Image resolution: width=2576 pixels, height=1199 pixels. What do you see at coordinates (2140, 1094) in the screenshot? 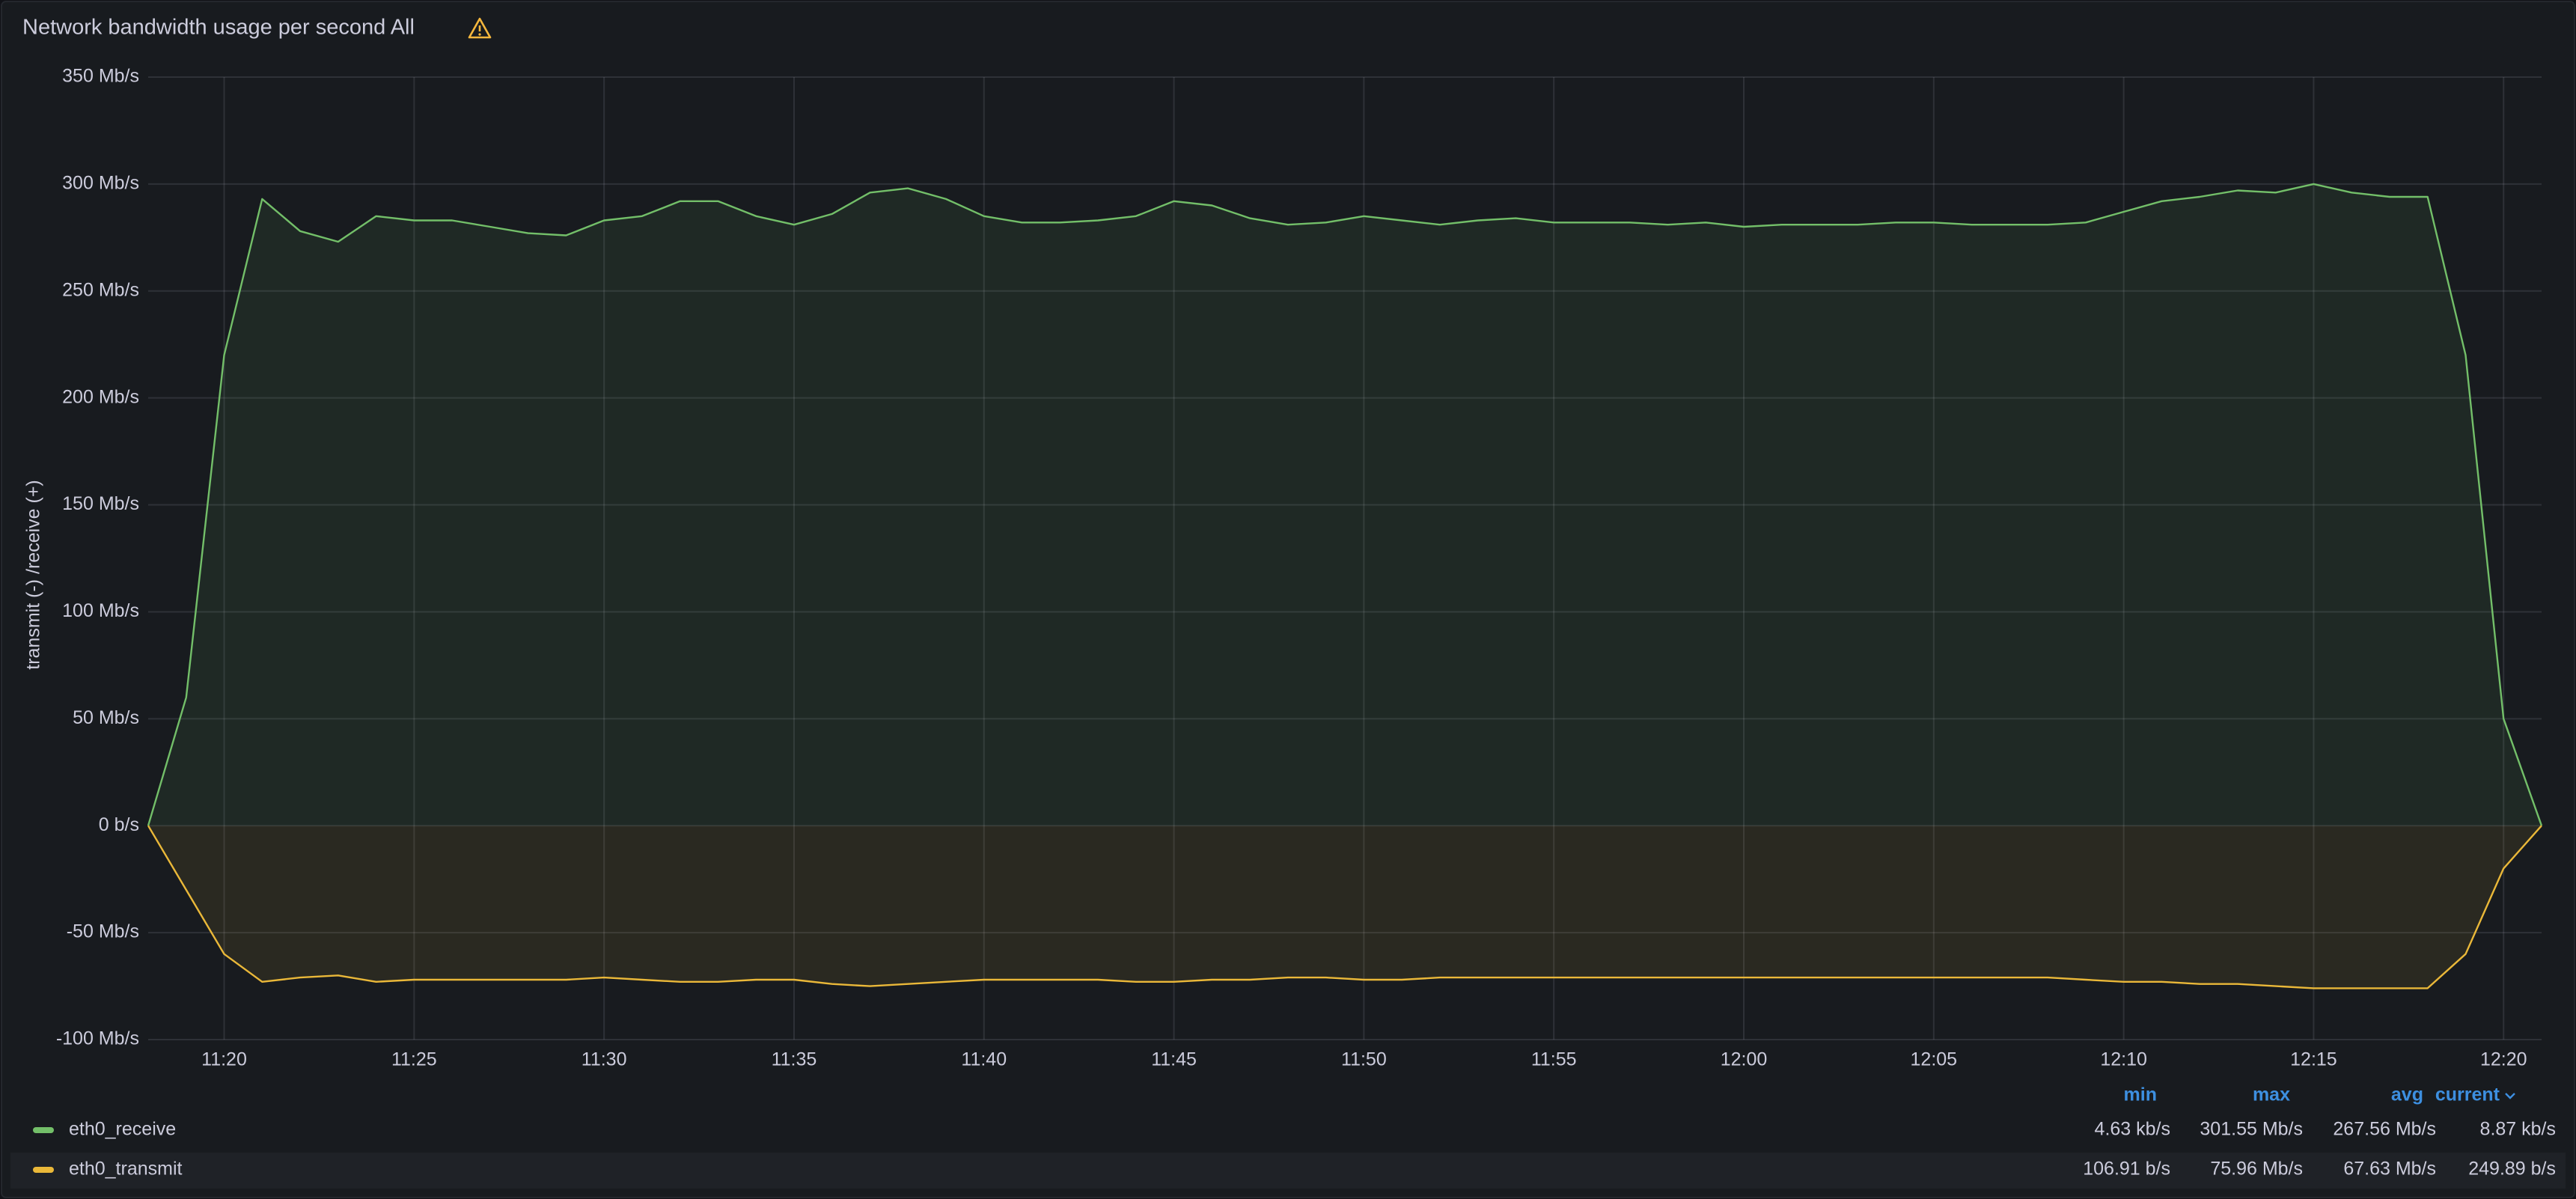
I see `legend-column-header: min` at bounding box center [2140, 1094].